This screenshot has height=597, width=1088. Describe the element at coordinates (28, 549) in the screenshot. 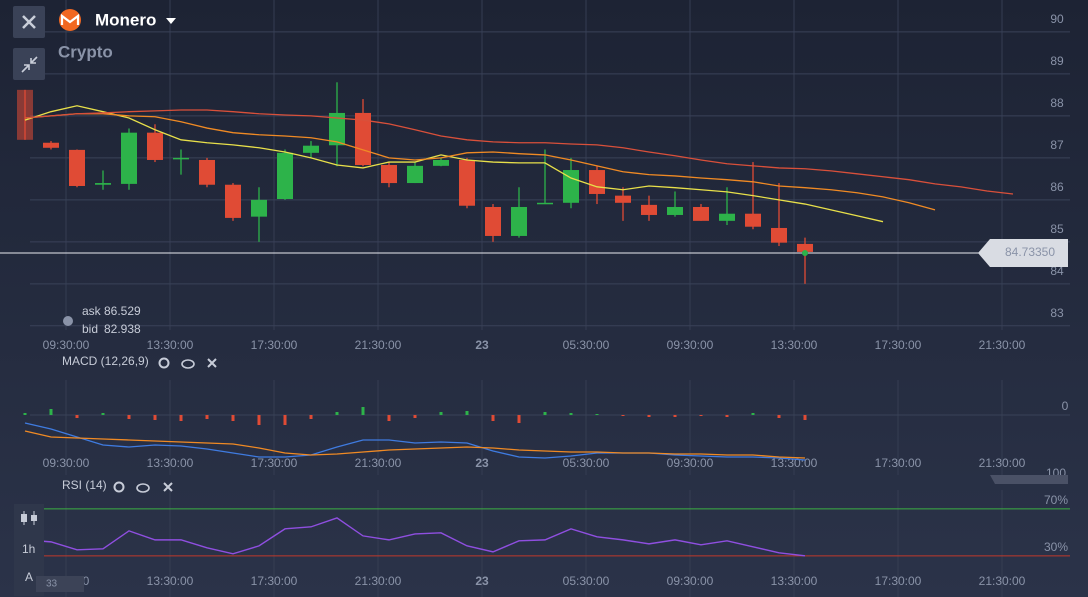

I see `timeframe-button: 1h` at that location.